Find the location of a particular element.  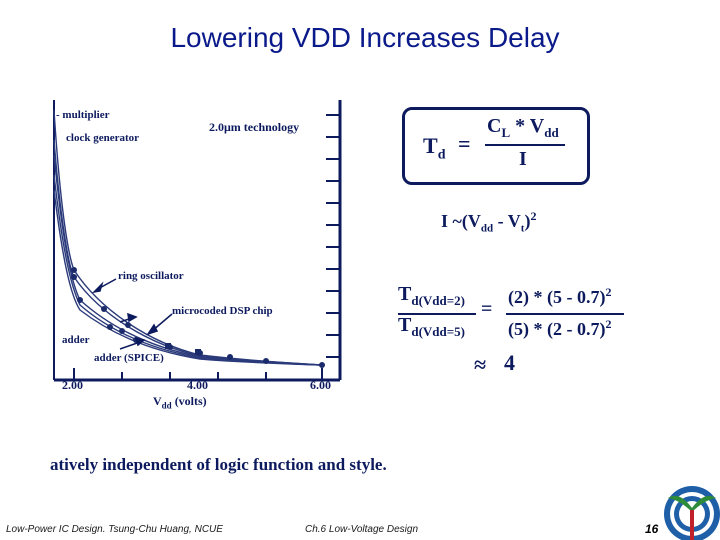

label-microcoded-dsp: microcoded DSP chip is located at coordinates (222, 311).